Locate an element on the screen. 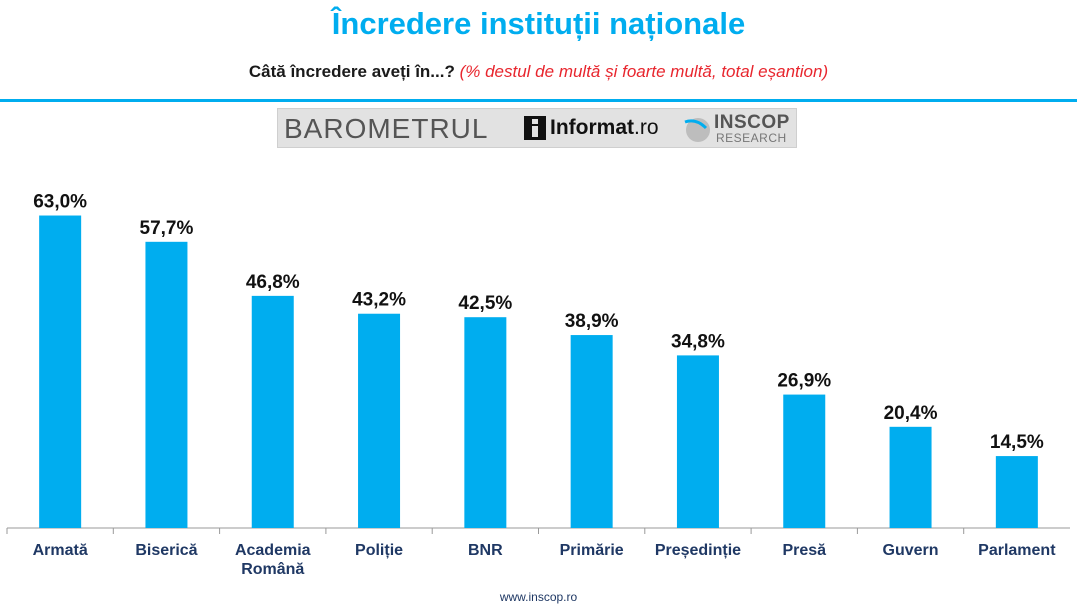 The height and width of the screenshot is (609, 1077). data-label: 42,5% is located at coordinates (485, 303).